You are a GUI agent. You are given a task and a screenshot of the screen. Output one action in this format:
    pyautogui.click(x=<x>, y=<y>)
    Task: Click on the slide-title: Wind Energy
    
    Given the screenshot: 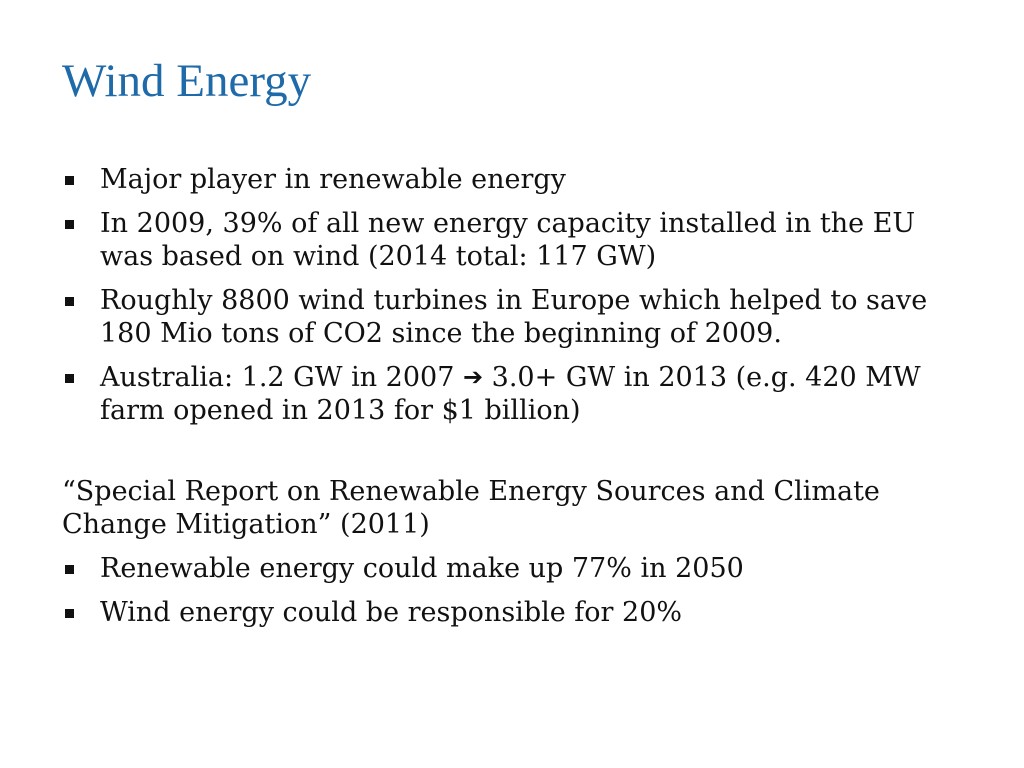 What is the action you would take?
    pyautogui.click(x=187, y=81)
    